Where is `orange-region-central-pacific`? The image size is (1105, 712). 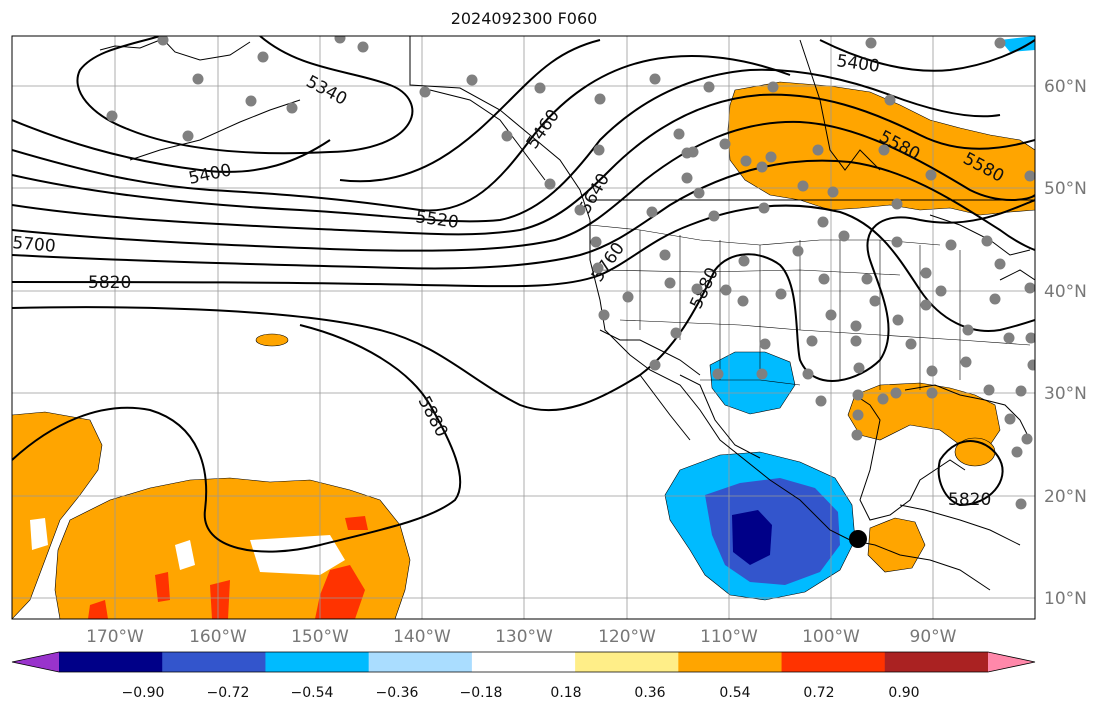 orange-region-central-pacific is located at coordinates (232, 548).